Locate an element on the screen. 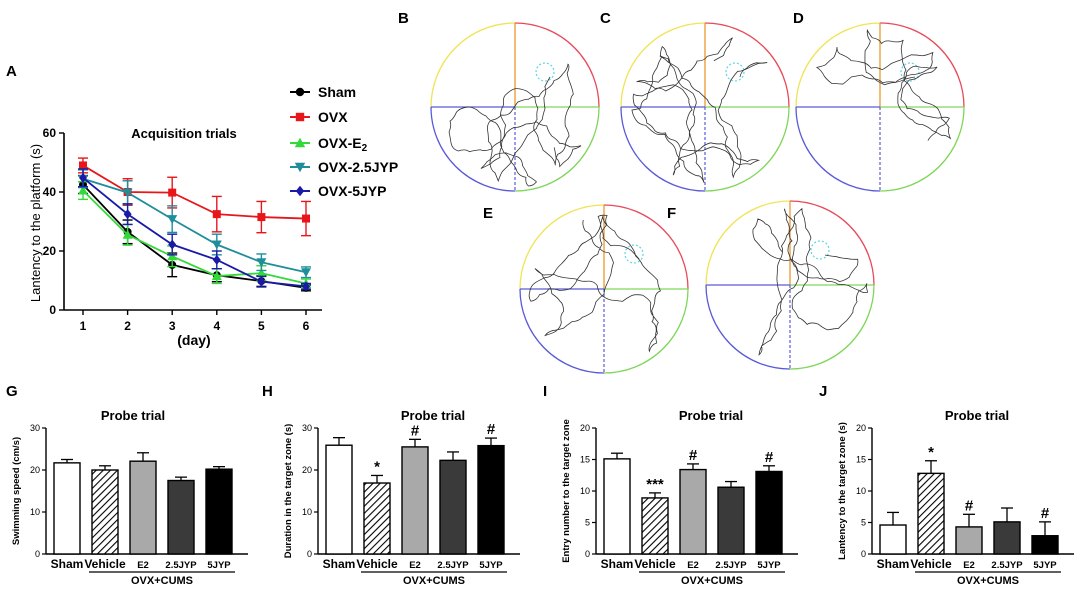 Image resolution: width=1084 pixels, height=596 pixels. swim-path-panel-b is located at coordinates (515, 107).